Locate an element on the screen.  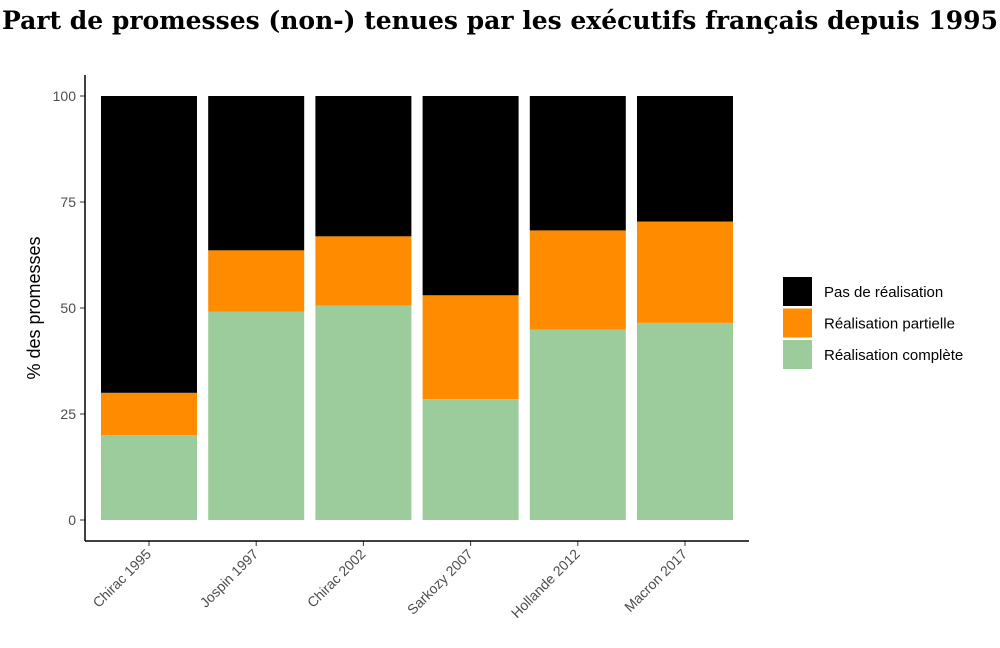
x-tick-label: Jospin 1997 is located at coordinates (229, 578).